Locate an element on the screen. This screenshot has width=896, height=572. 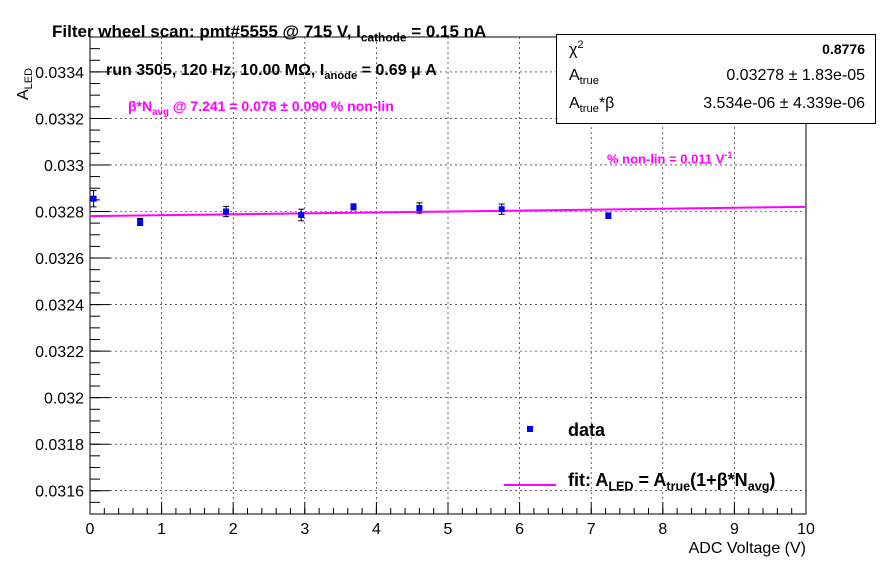
x-tick-label: 2 is located at coordinates (233, 529).